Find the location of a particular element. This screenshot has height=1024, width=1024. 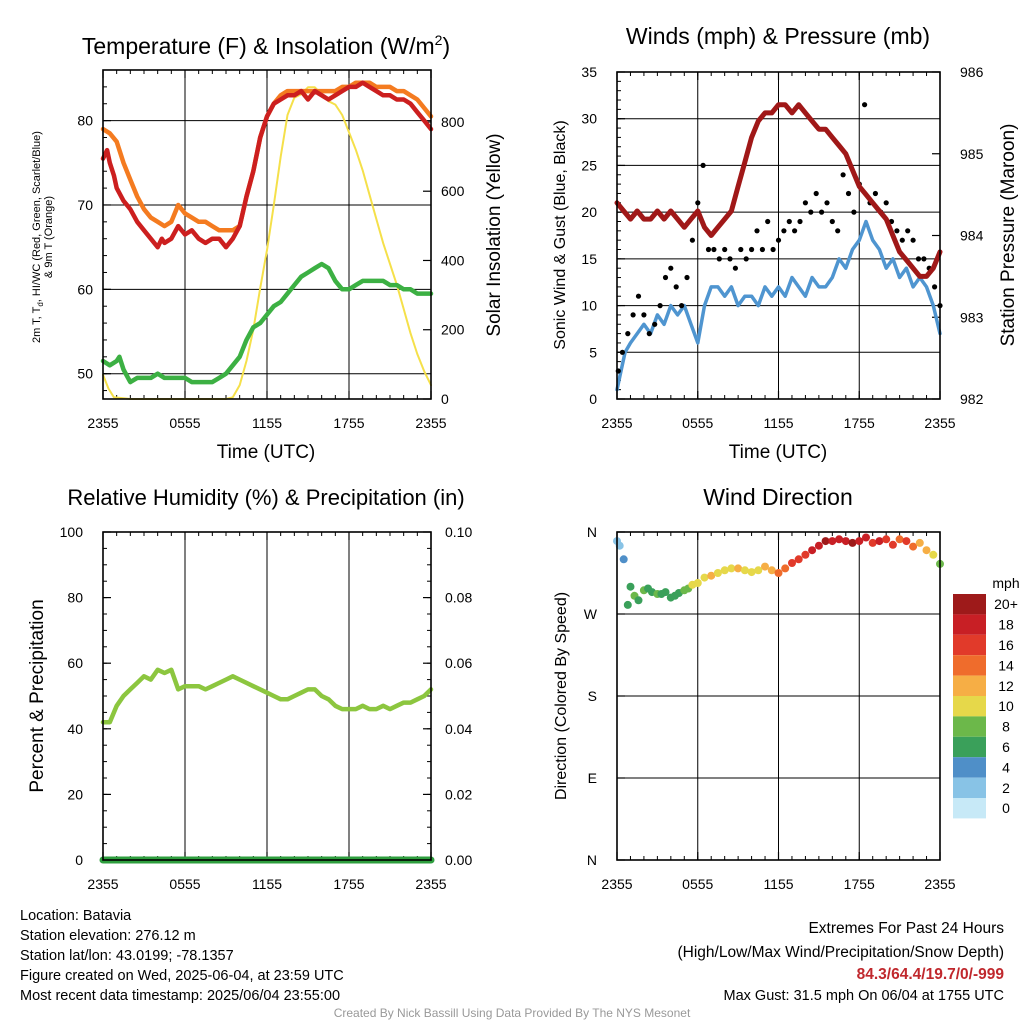

legend-label: 0 is located at coordinates (1006, 808).